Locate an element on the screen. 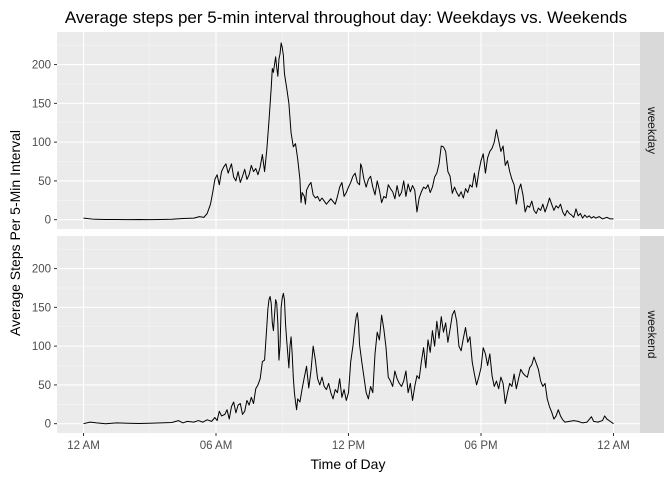  x-tick-label: 12 PM is located at coordinates (348, 446).